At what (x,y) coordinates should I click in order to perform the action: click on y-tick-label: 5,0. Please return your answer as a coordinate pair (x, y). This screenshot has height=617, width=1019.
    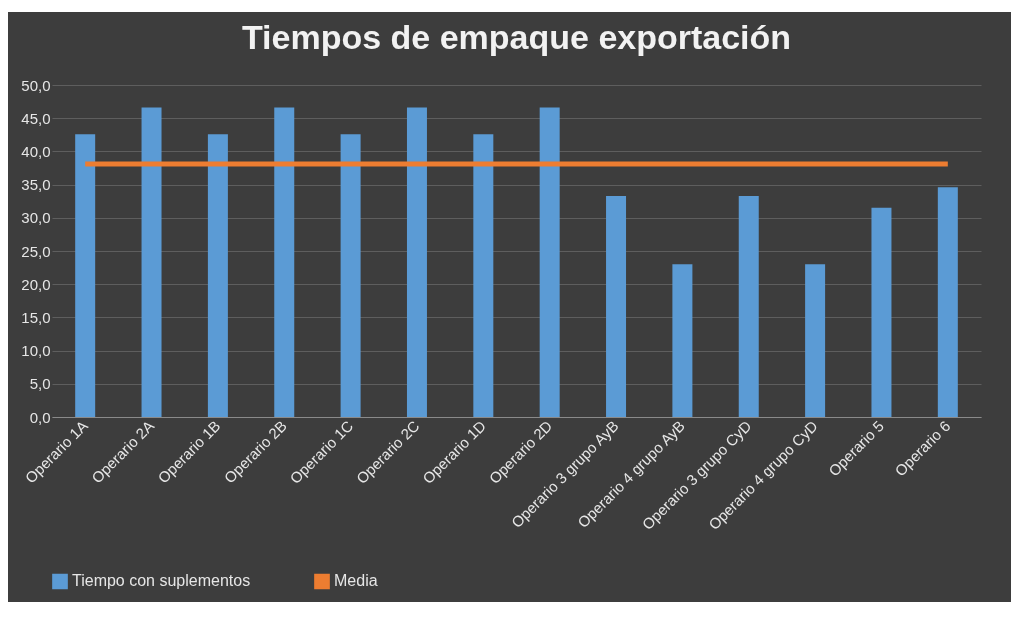
    Looking at the image, I should click on (40, 384).